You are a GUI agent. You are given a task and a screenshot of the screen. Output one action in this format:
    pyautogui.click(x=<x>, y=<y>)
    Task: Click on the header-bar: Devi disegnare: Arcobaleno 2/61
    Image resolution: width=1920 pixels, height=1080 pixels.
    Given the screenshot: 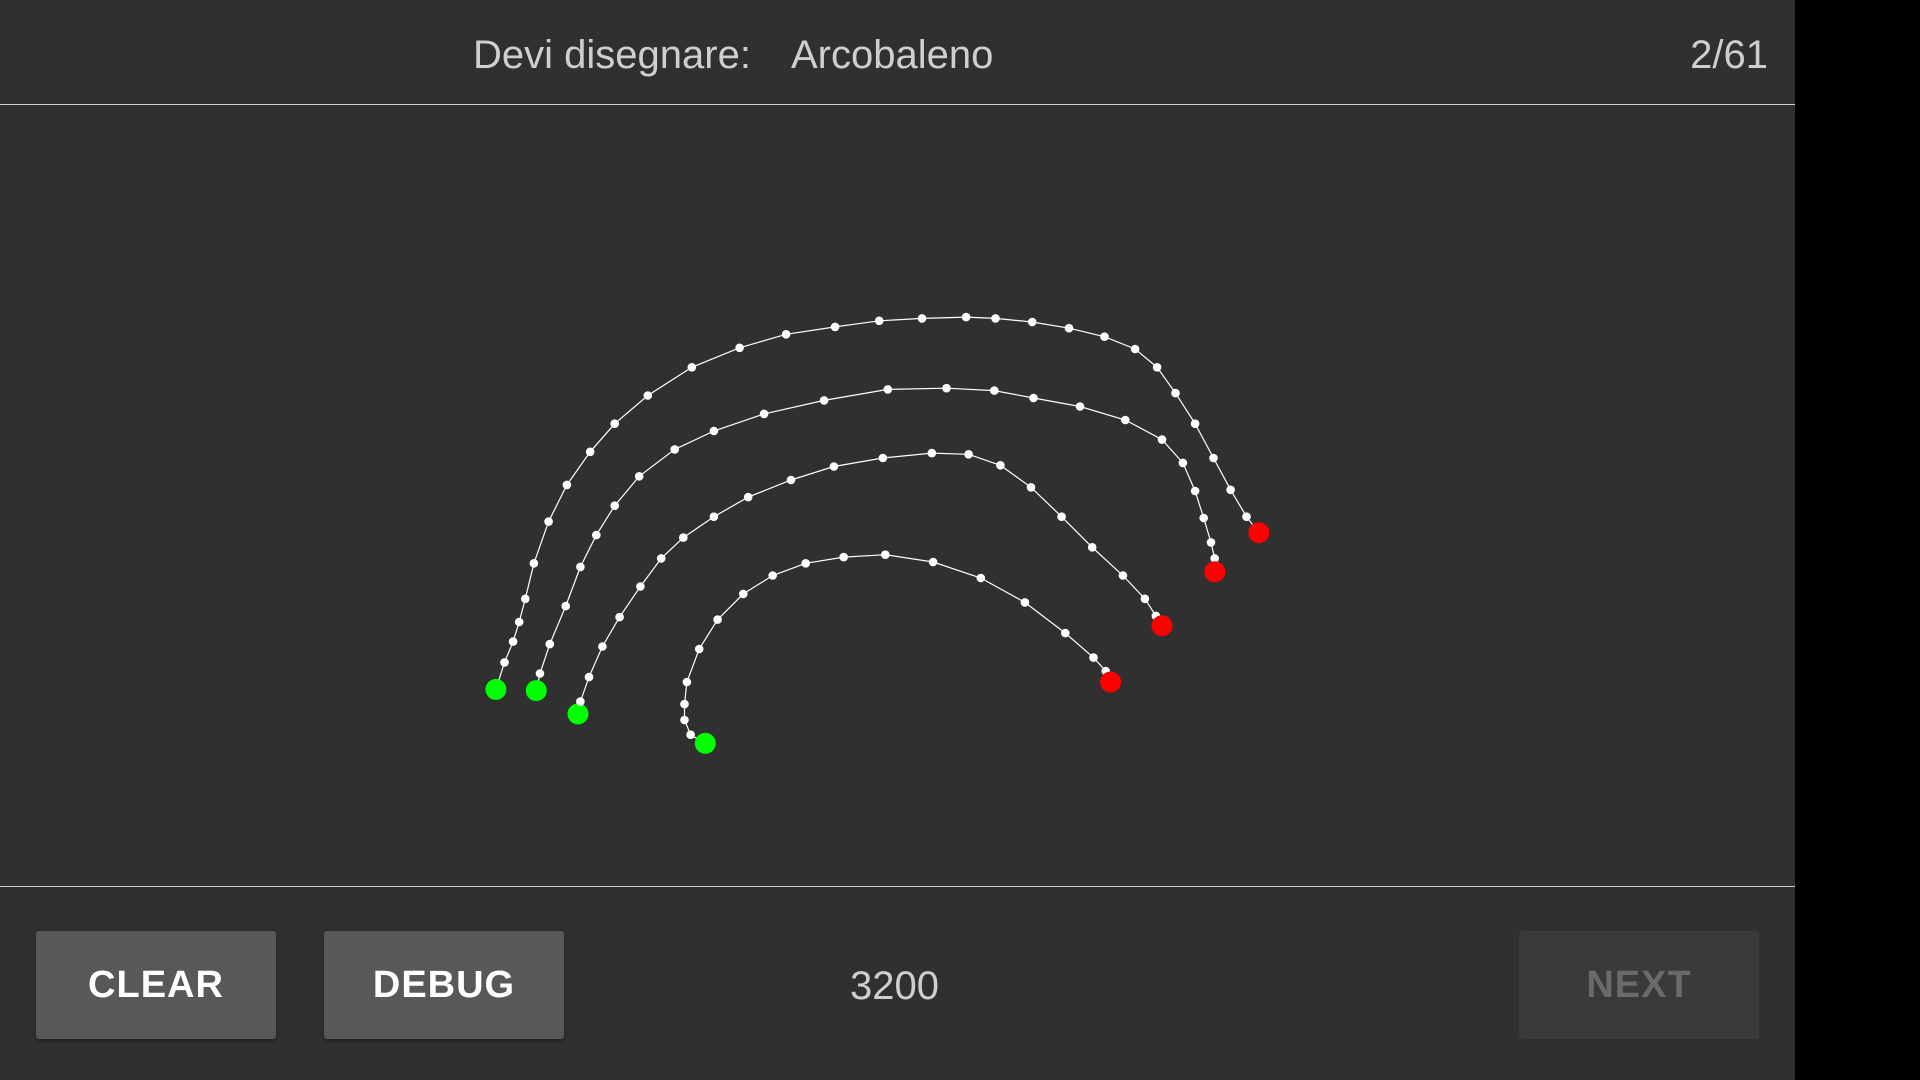 What is the action you would take?
    pyautogui.click(x=897, y=52)
    